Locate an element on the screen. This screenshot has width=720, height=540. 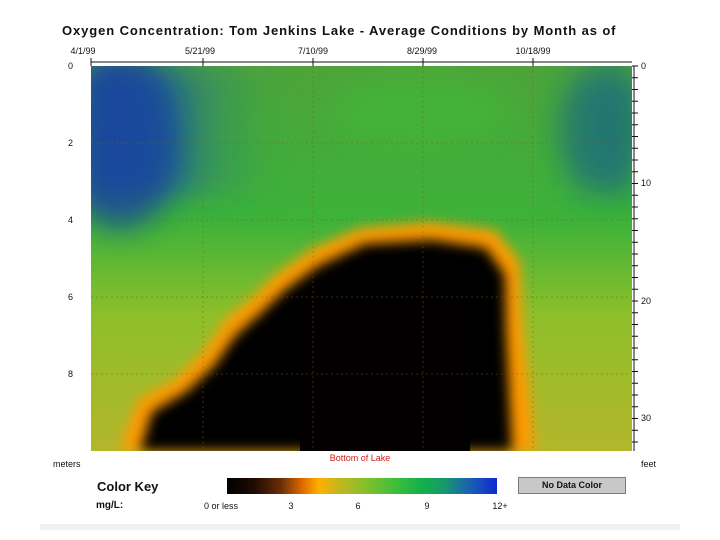
colorbar-tick-label: 0 or less is located at coordinates (221, 506).